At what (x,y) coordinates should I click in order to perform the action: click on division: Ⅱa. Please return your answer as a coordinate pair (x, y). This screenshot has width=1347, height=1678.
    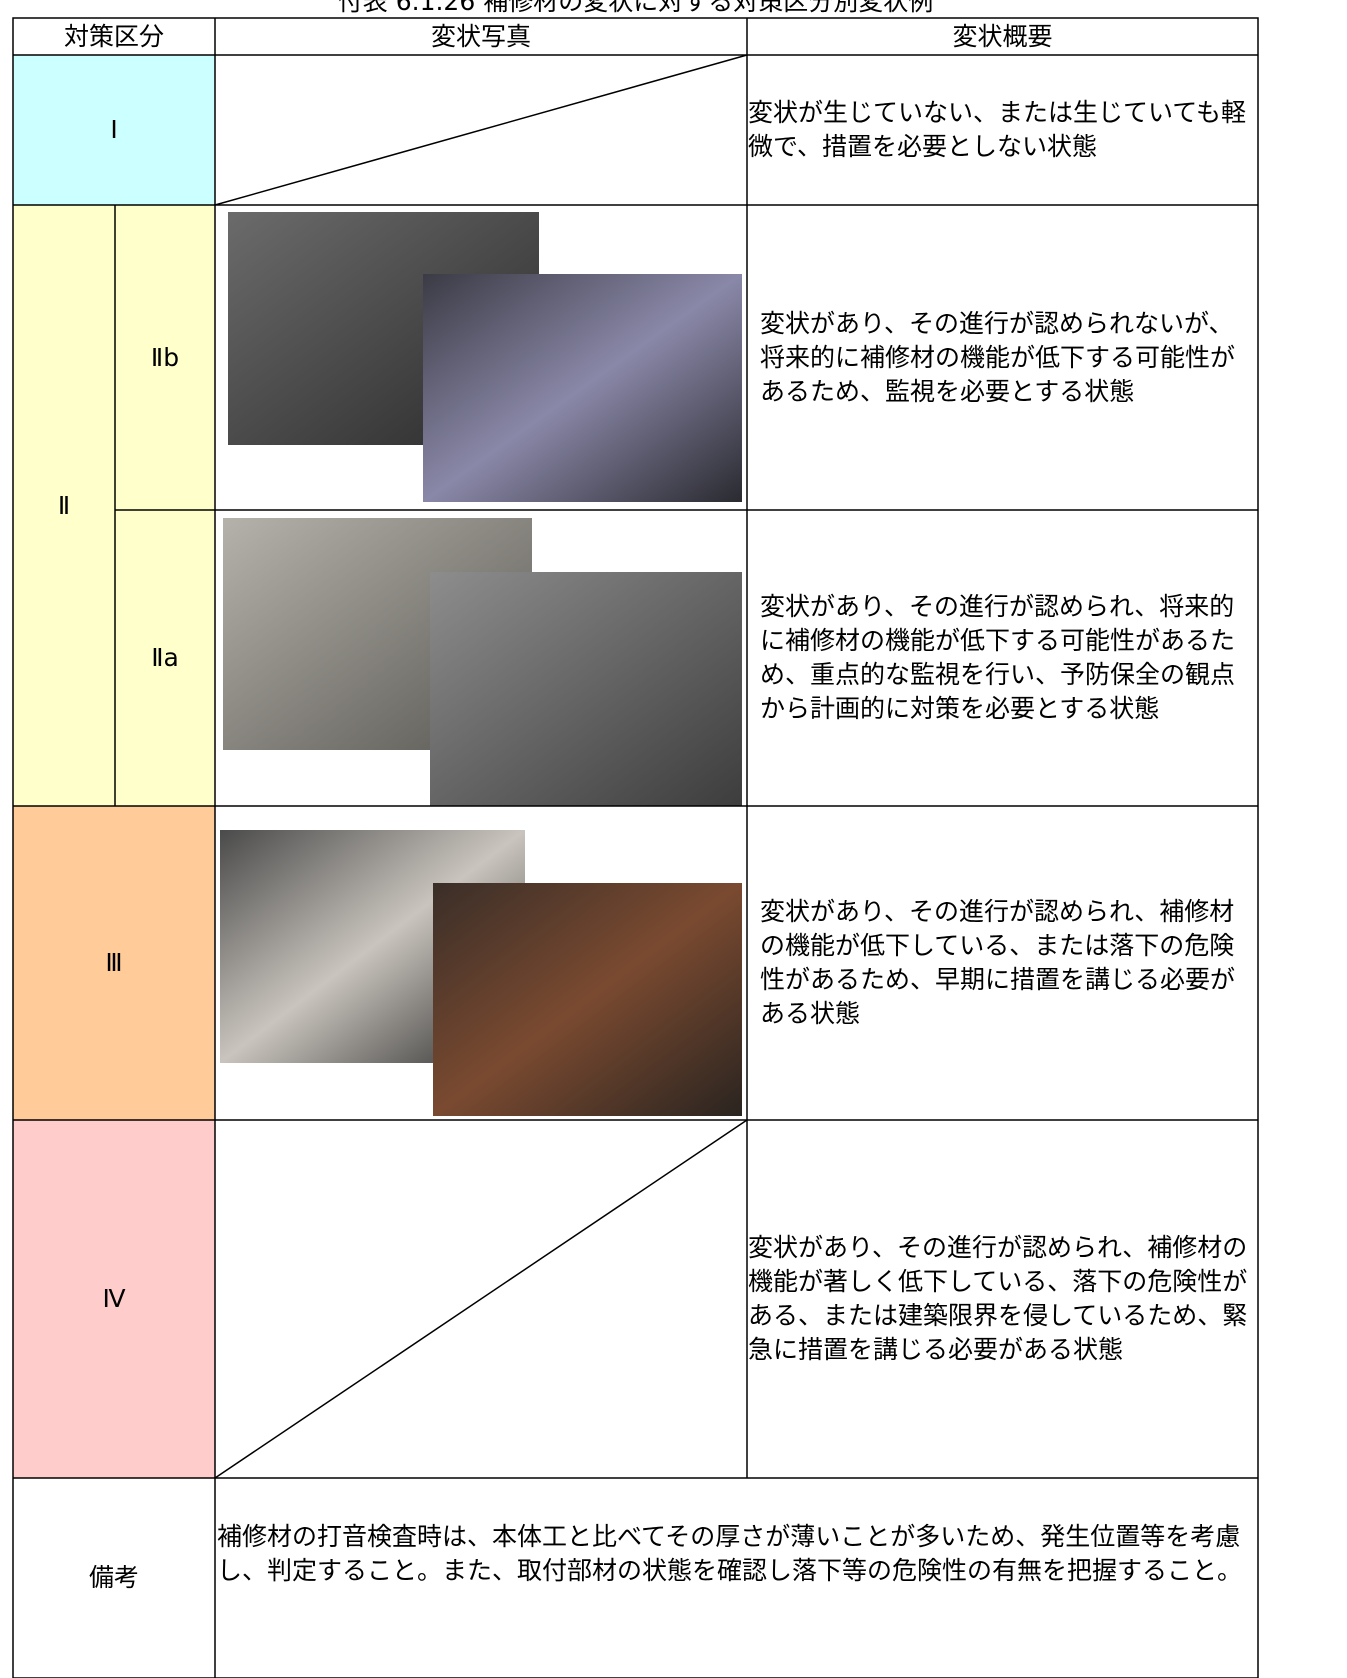
    Looking at the image, I should click on (165, 657).